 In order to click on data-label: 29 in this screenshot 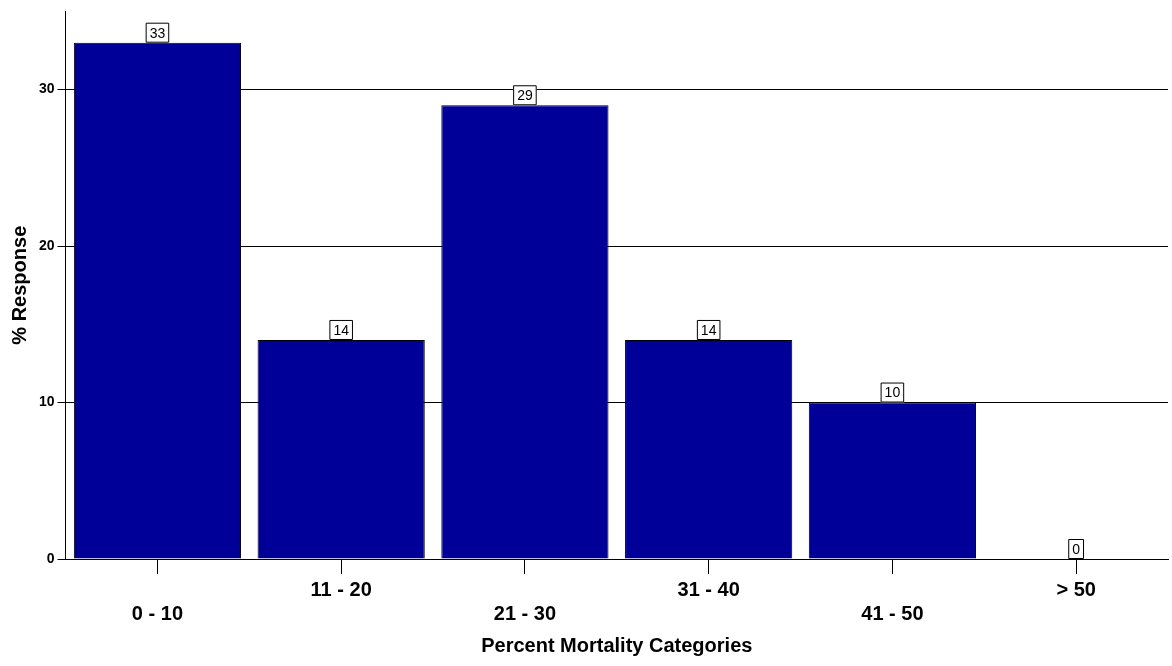, I will do `click(525, 95)`.